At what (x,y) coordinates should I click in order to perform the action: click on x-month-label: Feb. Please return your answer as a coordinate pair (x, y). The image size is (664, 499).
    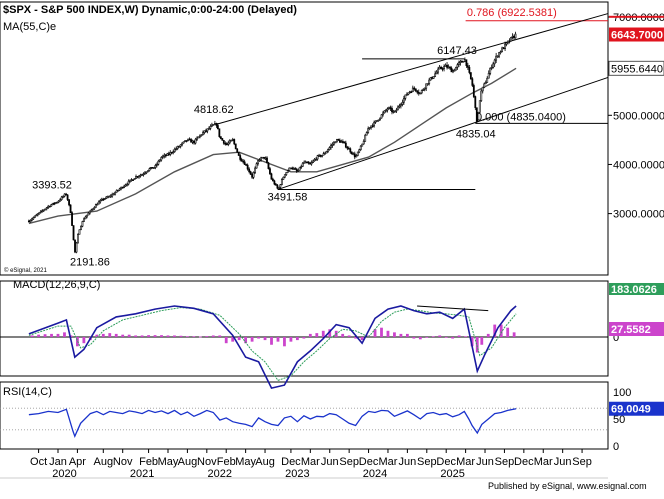
    Looking at the image, I should click on (148, 462).